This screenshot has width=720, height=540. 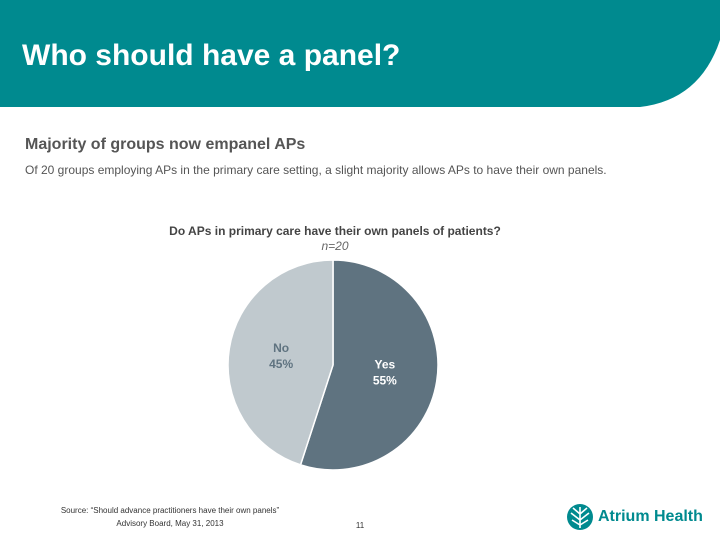 I want to click on slice-value-label: 55%, so click(x=385, y=380).